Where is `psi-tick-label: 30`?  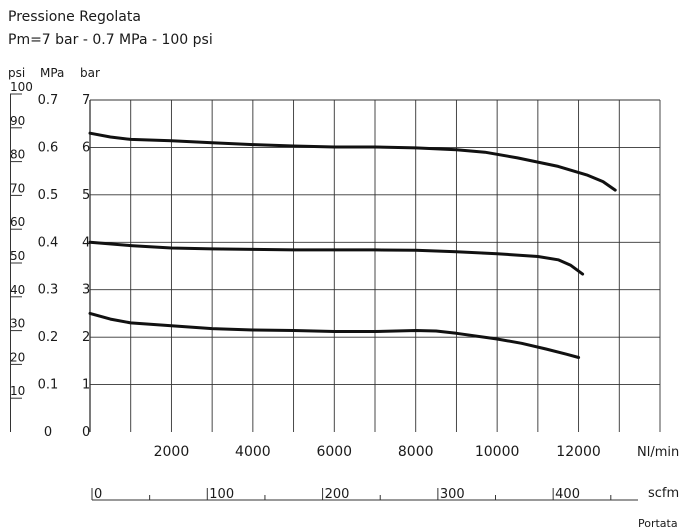 psi-tick-label: 30 is located at coordinates (17, 324).